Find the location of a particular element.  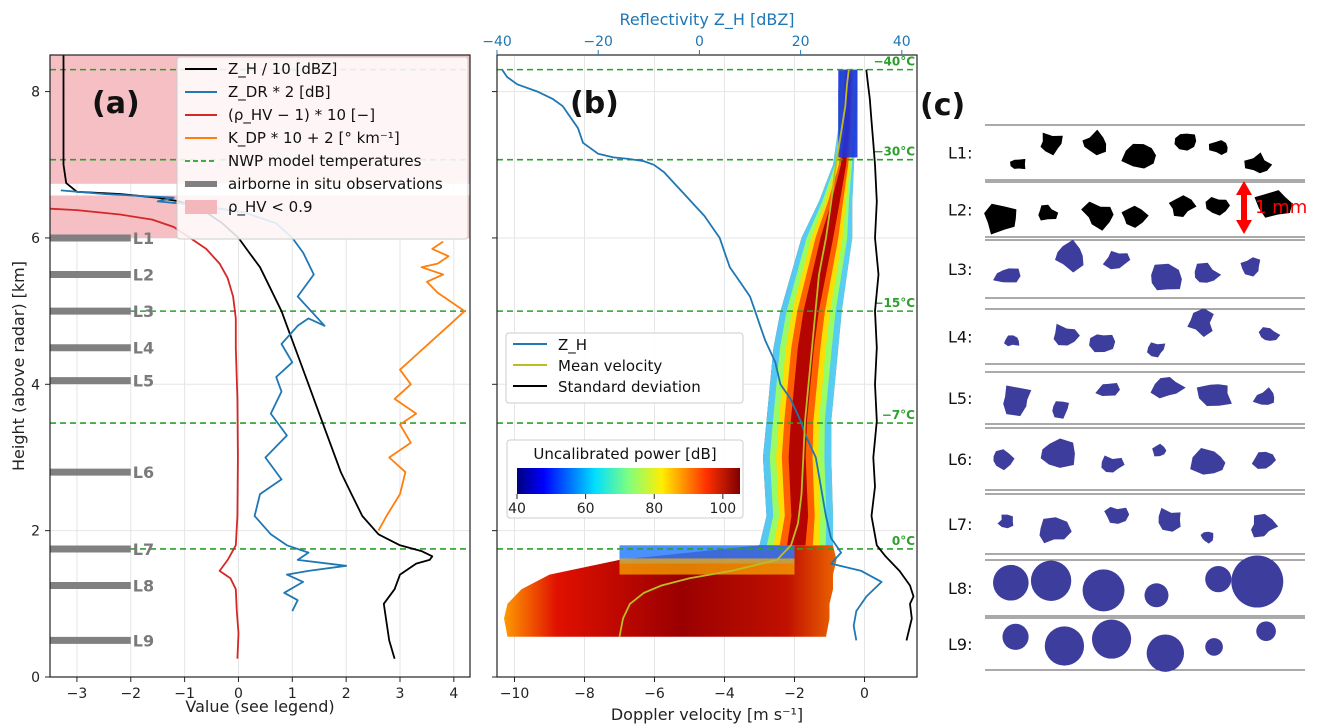

tick-label-b-x2-3: 20 is located at coordinates (801, 42).